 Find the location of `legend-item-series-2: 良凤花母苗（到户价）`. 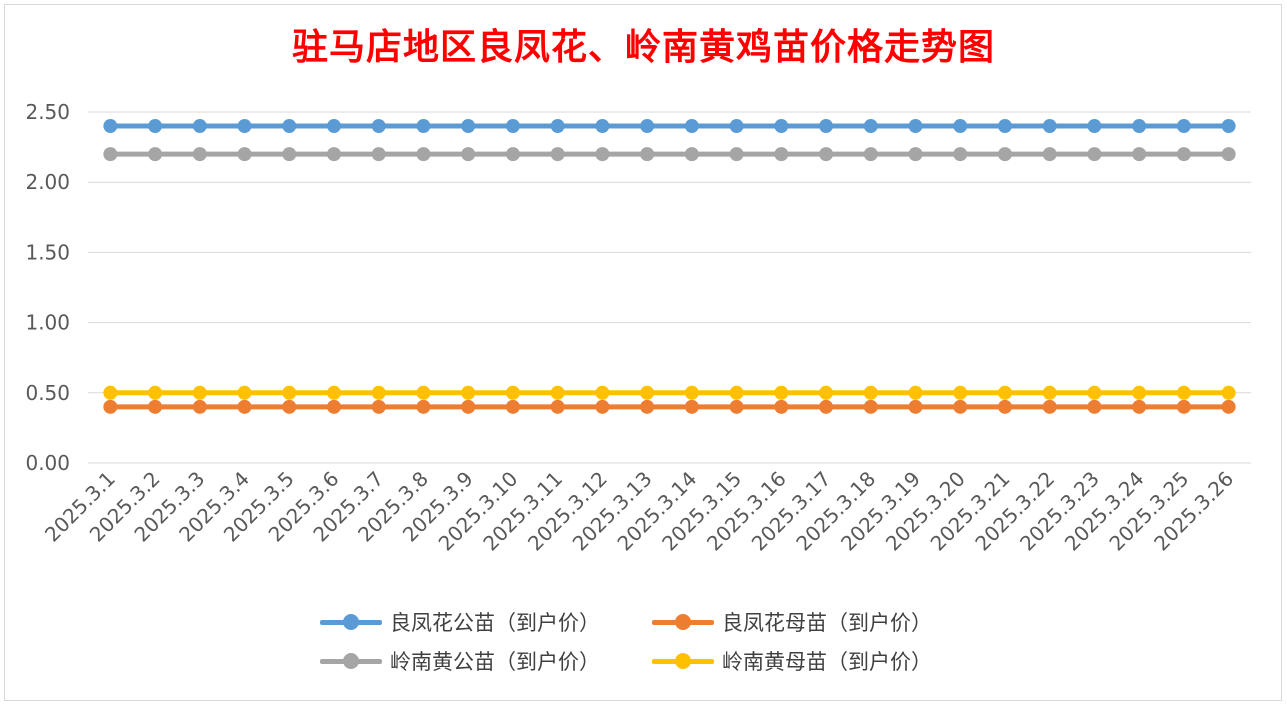

legend-item-series-2: 良凤花母苗（到户价） is located at coordinates (792, 622).